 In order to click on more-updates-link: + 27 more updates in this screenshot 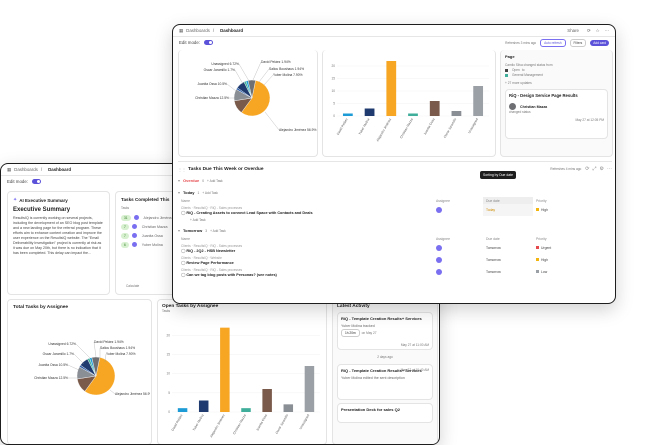, I will do `click(518, 83)`.